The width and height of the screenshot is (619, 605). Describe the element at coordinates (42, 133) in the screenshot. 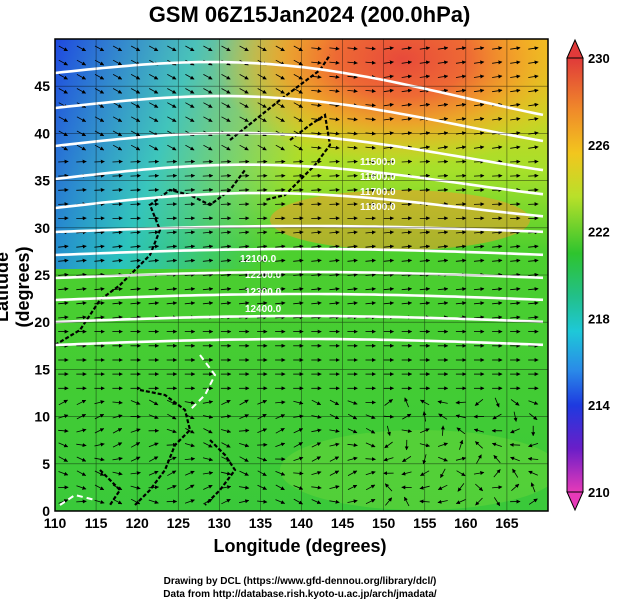

I see `y-tick-label: 40` at that location.